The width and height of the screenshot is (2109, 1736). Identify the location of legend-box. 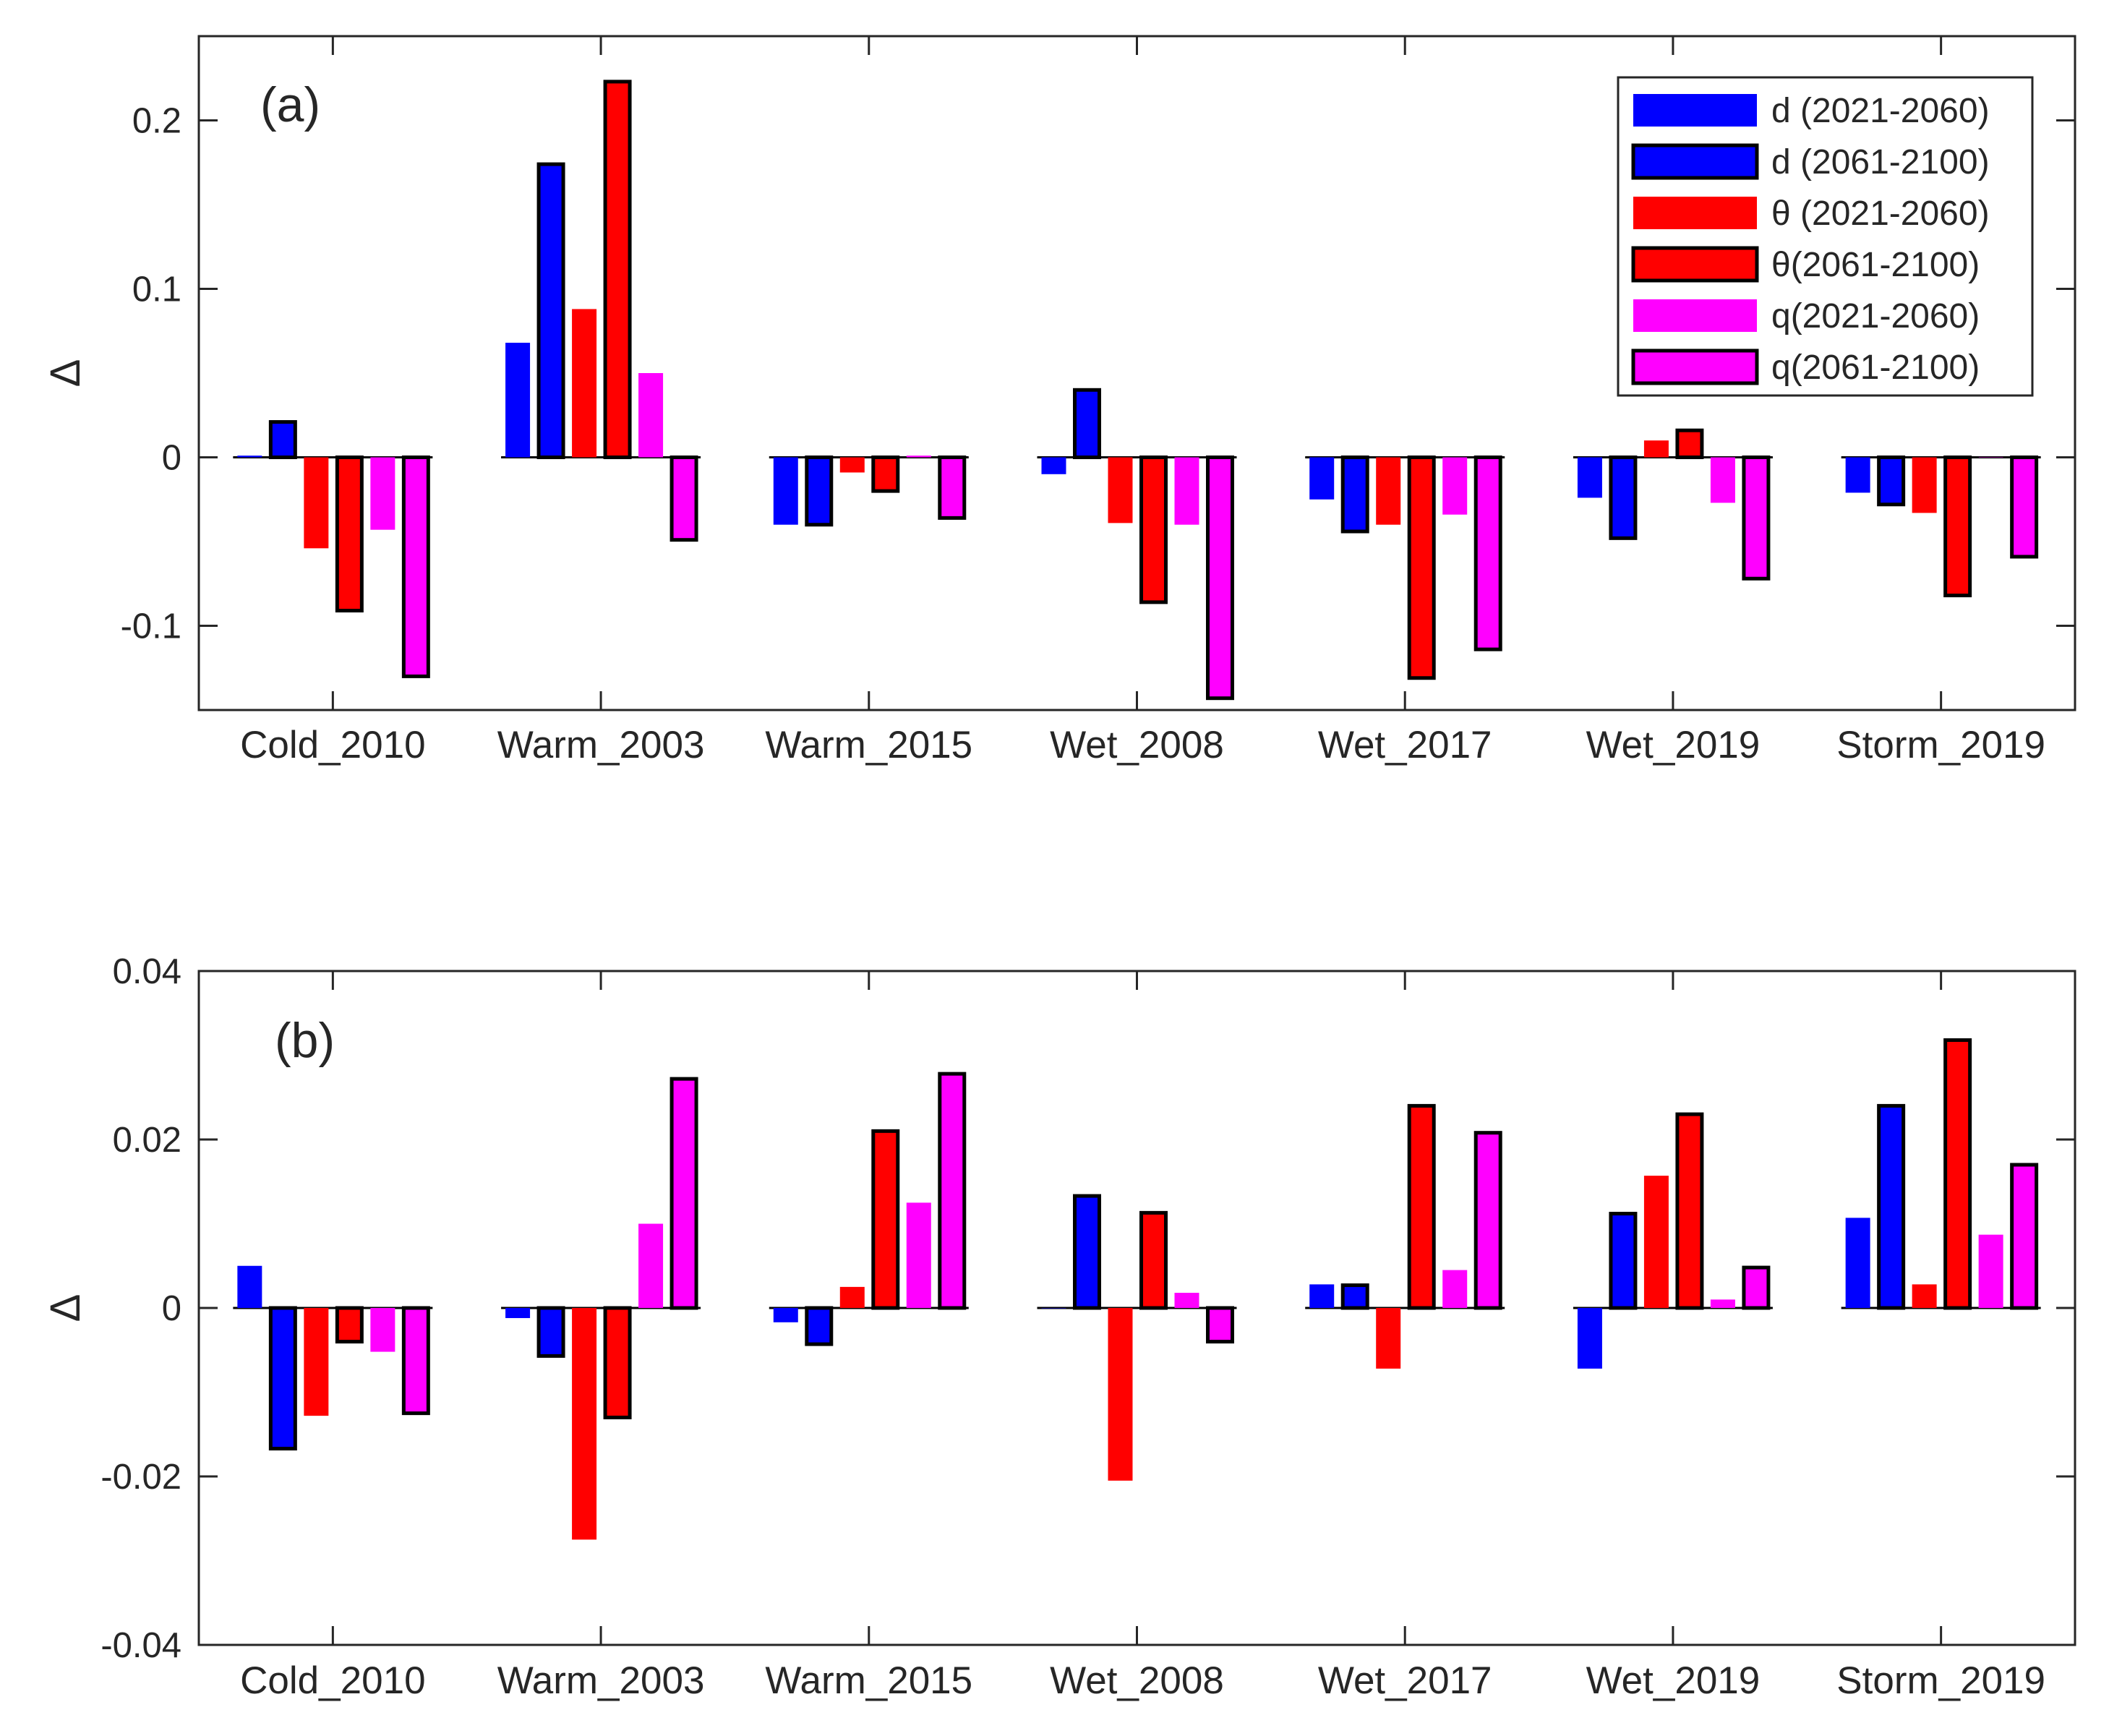
(1825, 236).